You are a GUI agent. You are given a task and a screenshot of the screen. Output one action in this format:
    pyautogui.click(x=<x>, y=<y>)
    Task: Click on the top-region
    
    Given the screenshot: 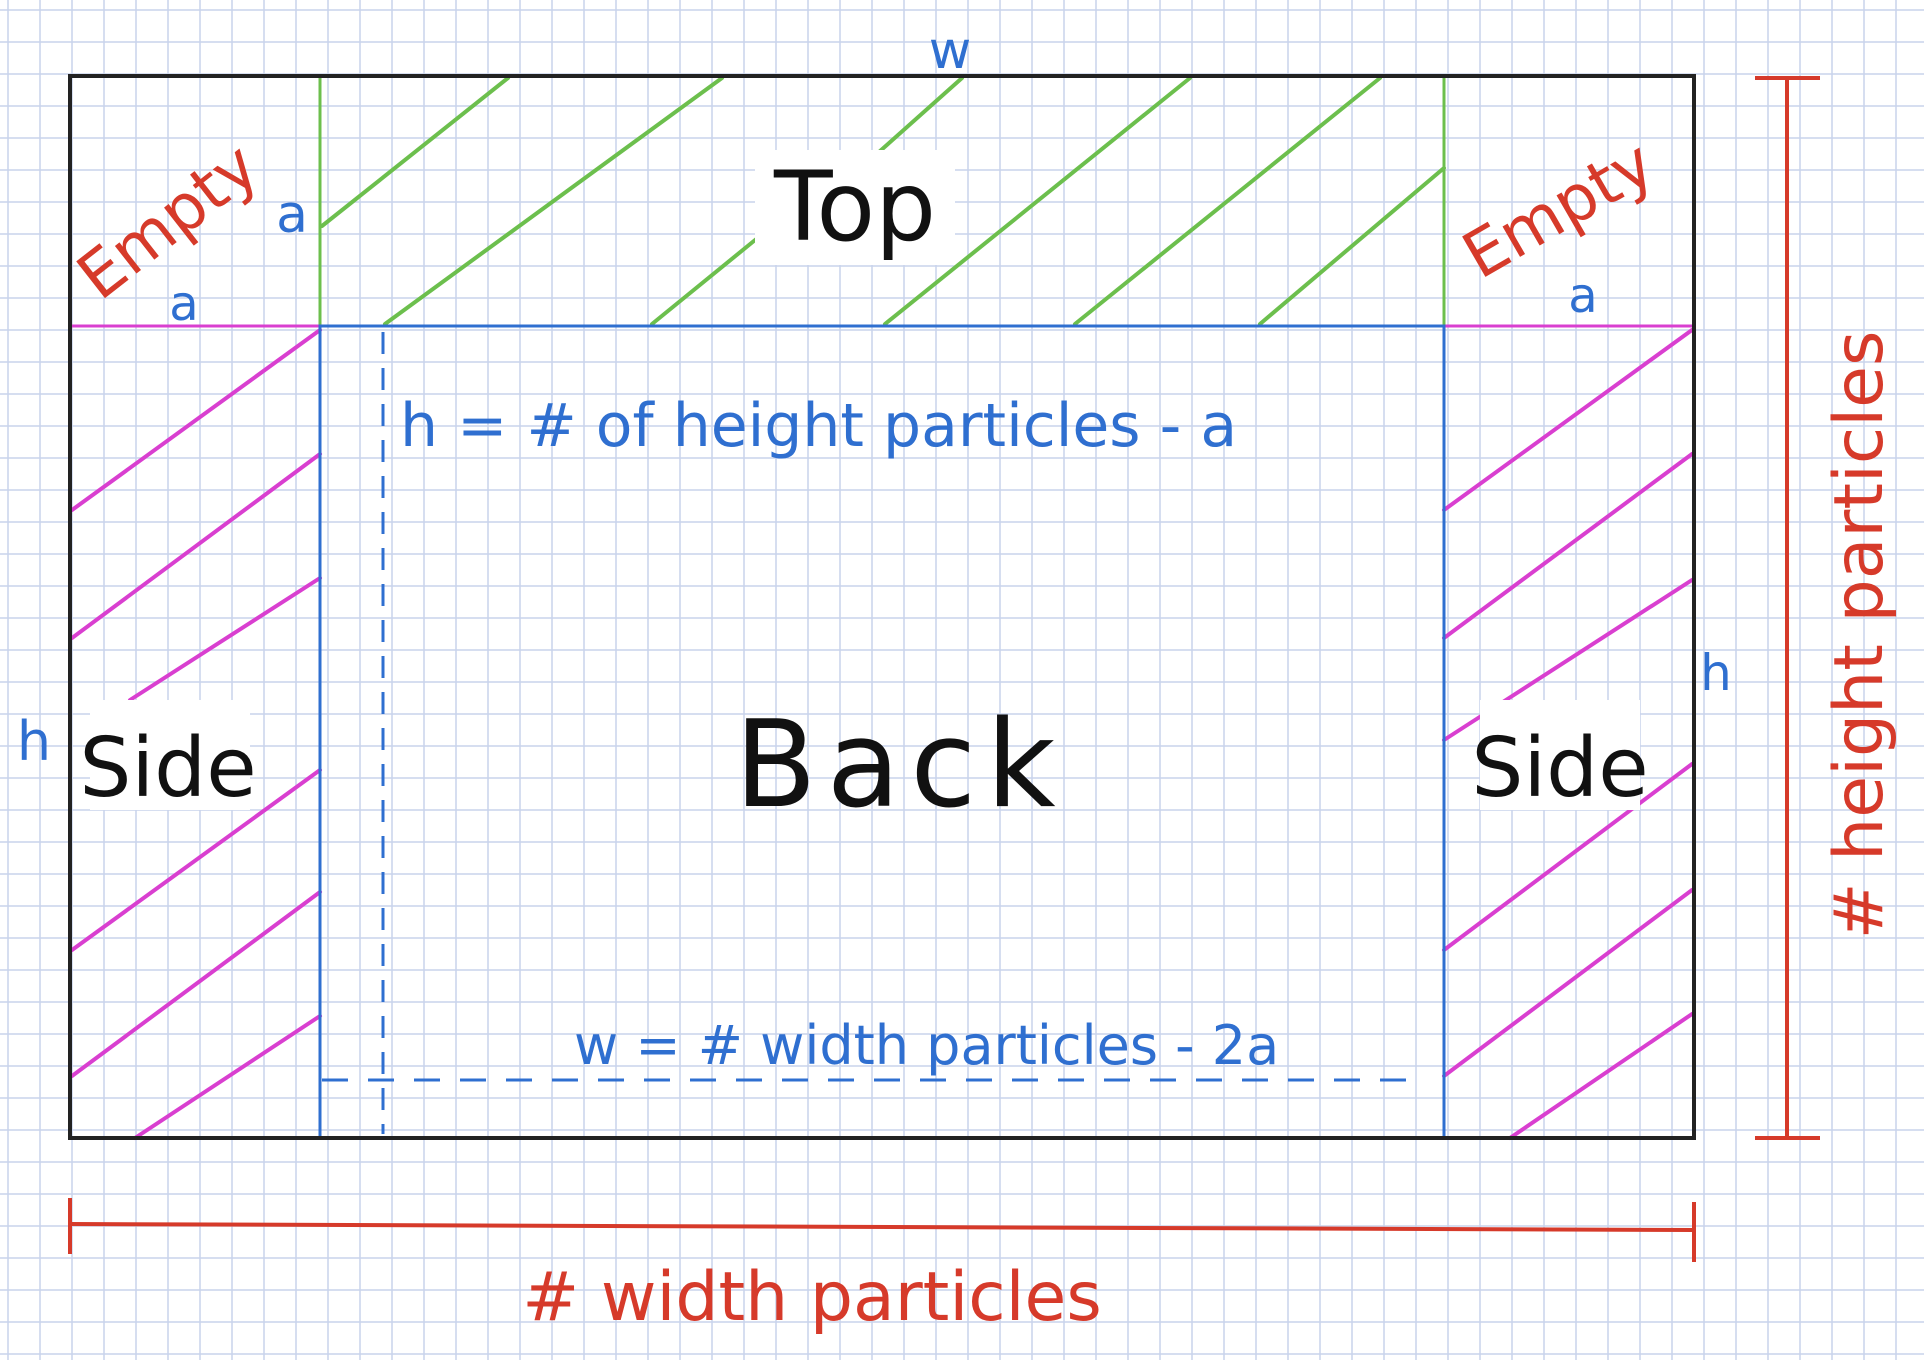 What is the action you would take?
    pyautogui.click(x=882, y=201)
    